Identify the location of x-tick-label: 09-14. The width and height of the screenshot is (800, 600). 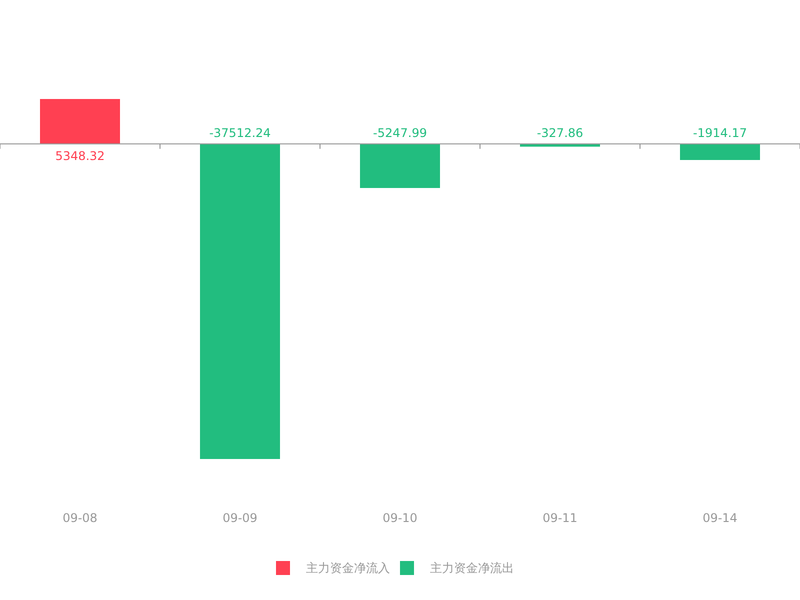
(720, 518).